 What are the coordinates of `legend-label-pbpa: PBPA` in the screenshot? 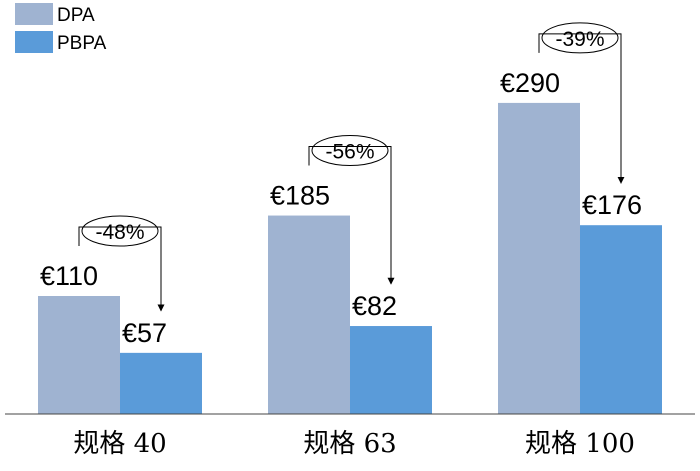 It's located at (82, 43).